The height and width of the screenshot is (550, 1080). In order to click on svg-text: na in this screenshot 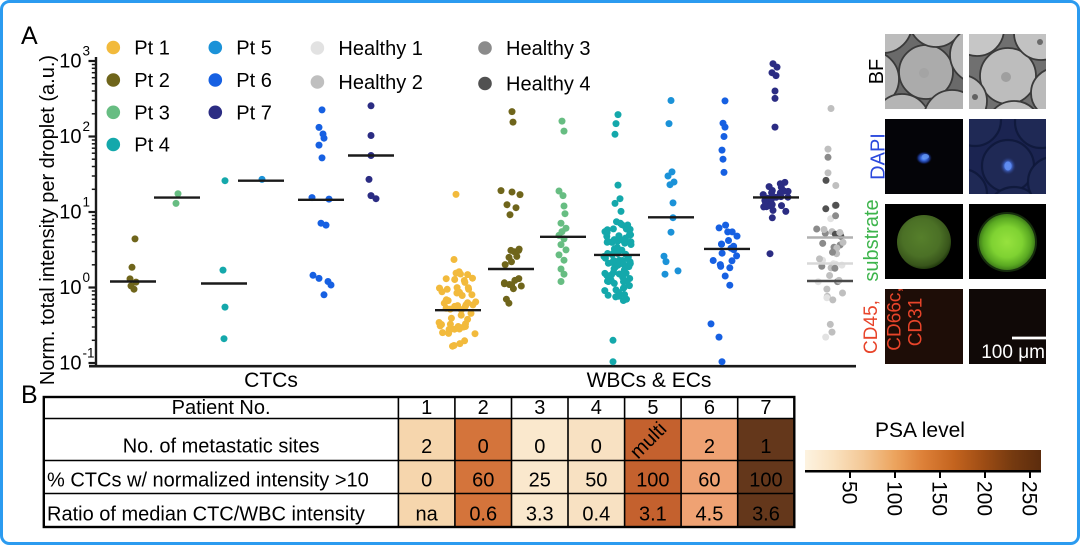, I will do `click(427, 515)`.